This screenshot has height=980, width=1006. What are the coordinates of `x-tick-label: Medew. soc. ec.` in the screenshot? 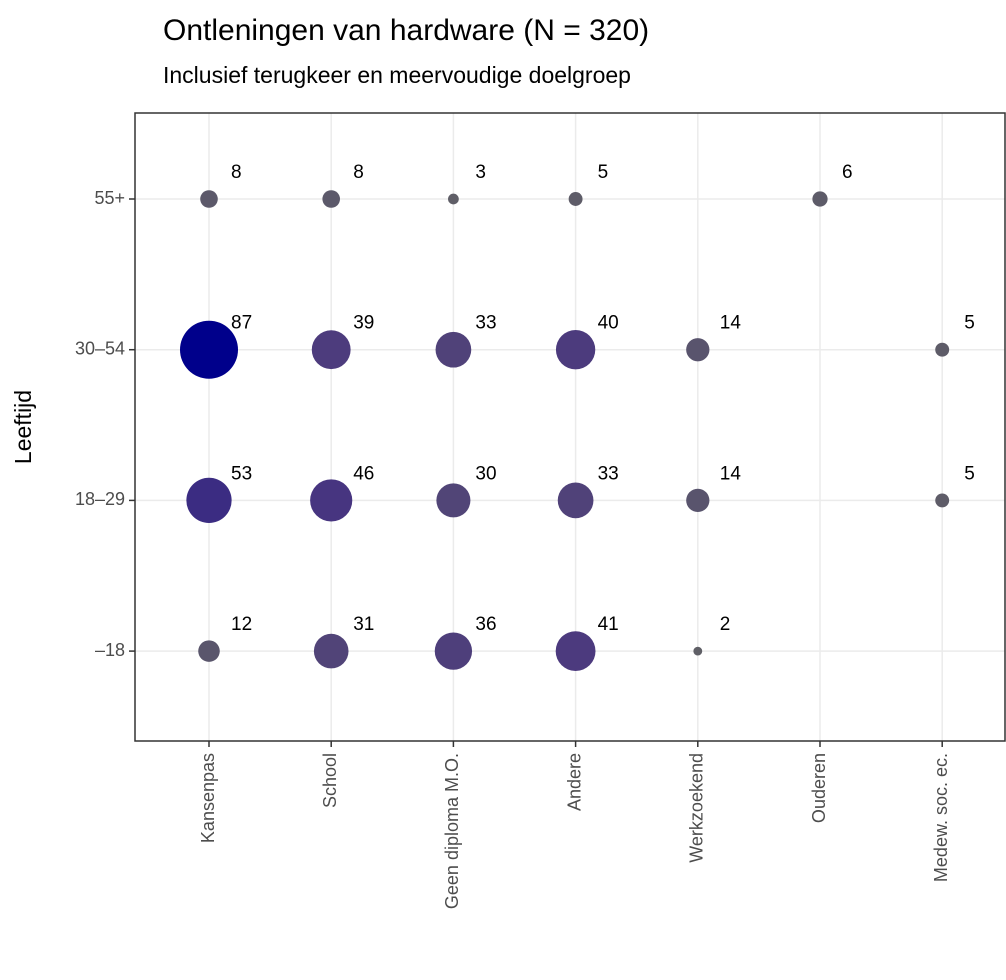 It's located at (941, 817).